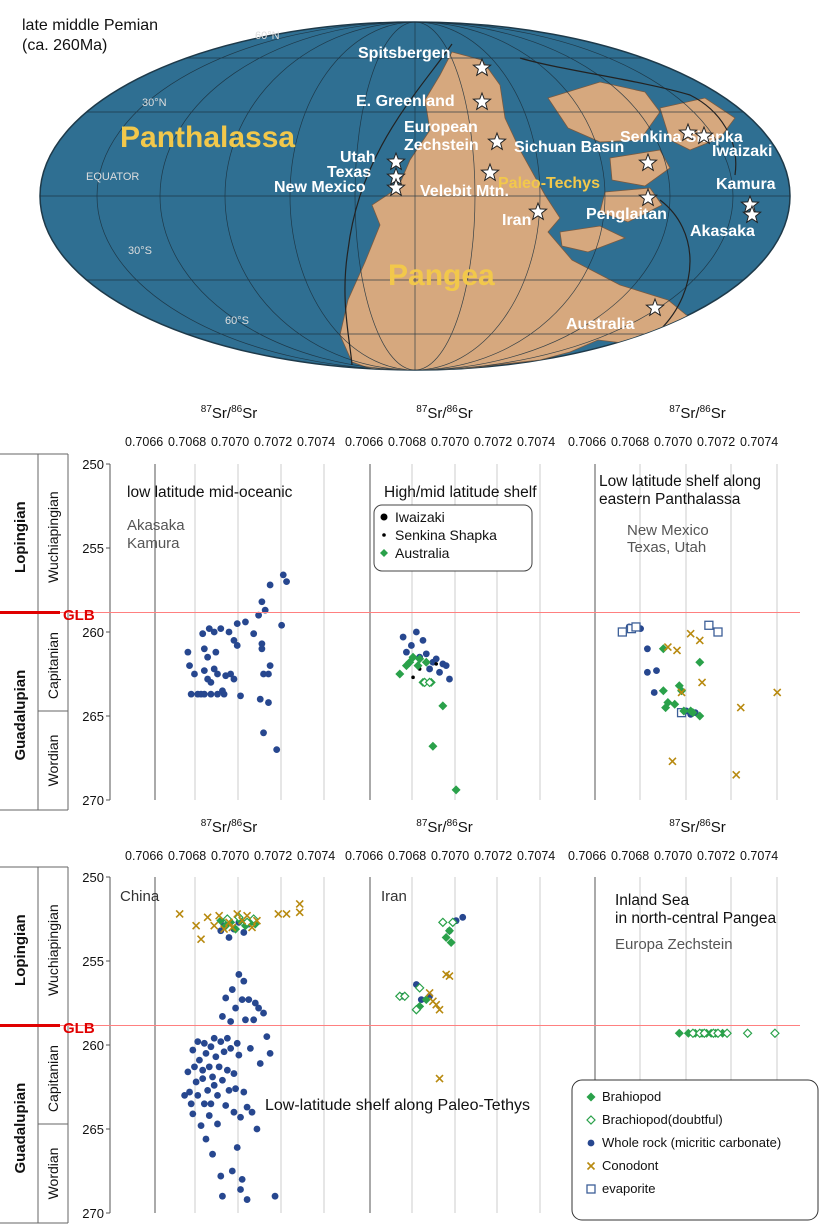  I want to click on x-tick-label-2: 0.7070, so click(673, 856).